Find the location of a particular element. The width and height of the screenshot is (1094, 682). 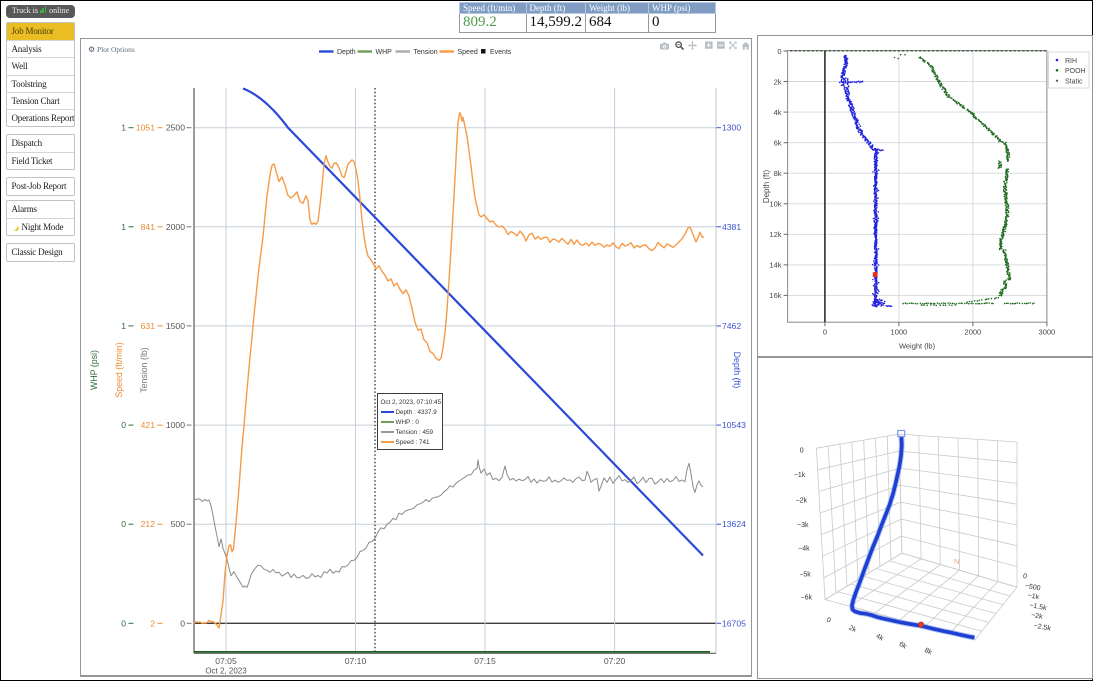

svg-text: −3k is located at coordinates (803, 525).